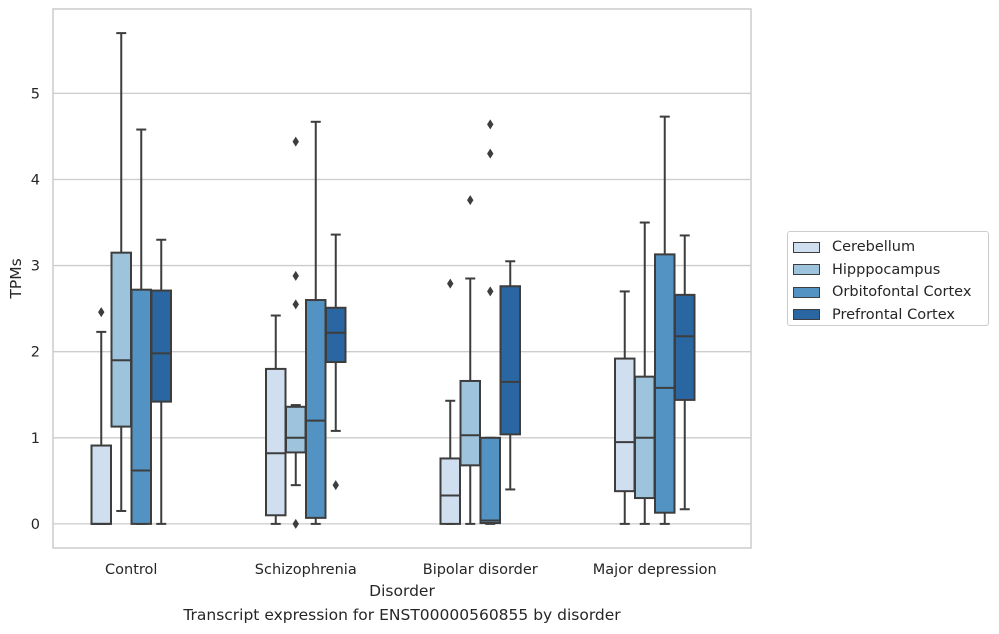 The width and height of the screenshot is (999, 634). I want to click on y-axis-label: TPMs, so click(16, 278).